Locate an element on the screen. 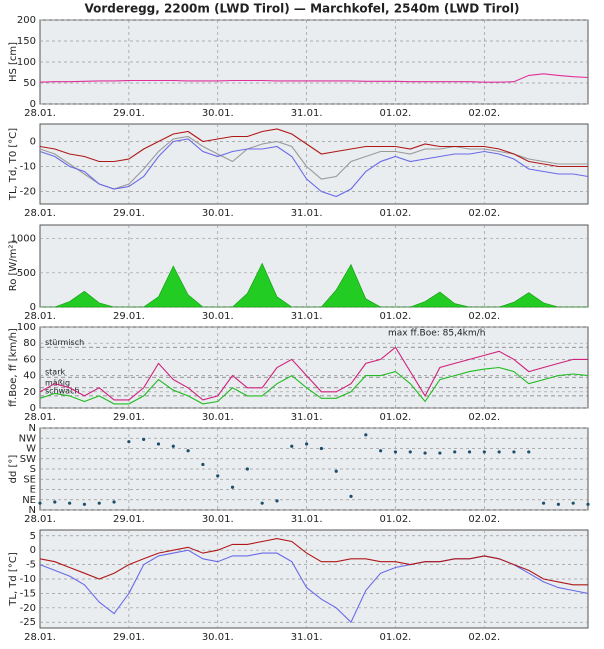  y-tick-label: -20 is located at coordinates (28, 192).